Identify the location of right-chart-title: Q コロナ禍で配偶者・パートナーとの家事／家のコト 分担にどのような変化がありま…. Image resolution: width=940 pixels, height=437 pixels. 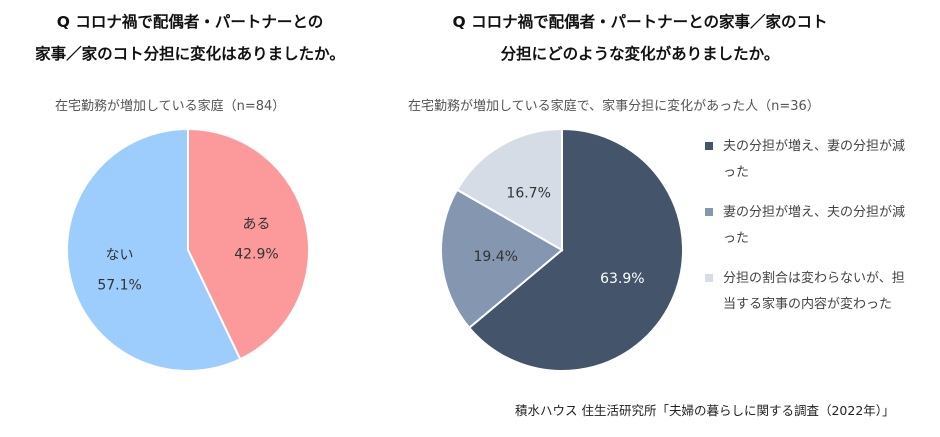
(640, 38).